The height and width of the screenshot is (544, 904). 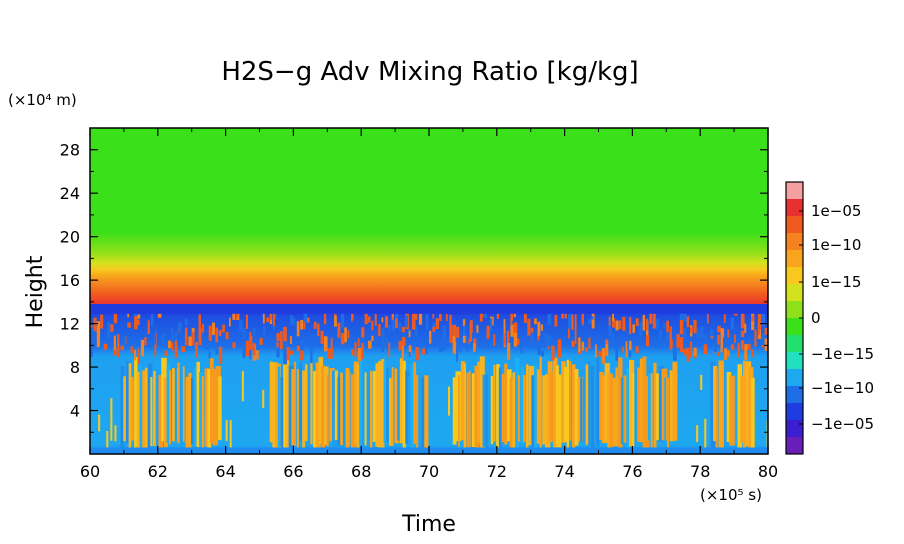 I want to click on x-tick-label: 70, so click(x=429, y=471).